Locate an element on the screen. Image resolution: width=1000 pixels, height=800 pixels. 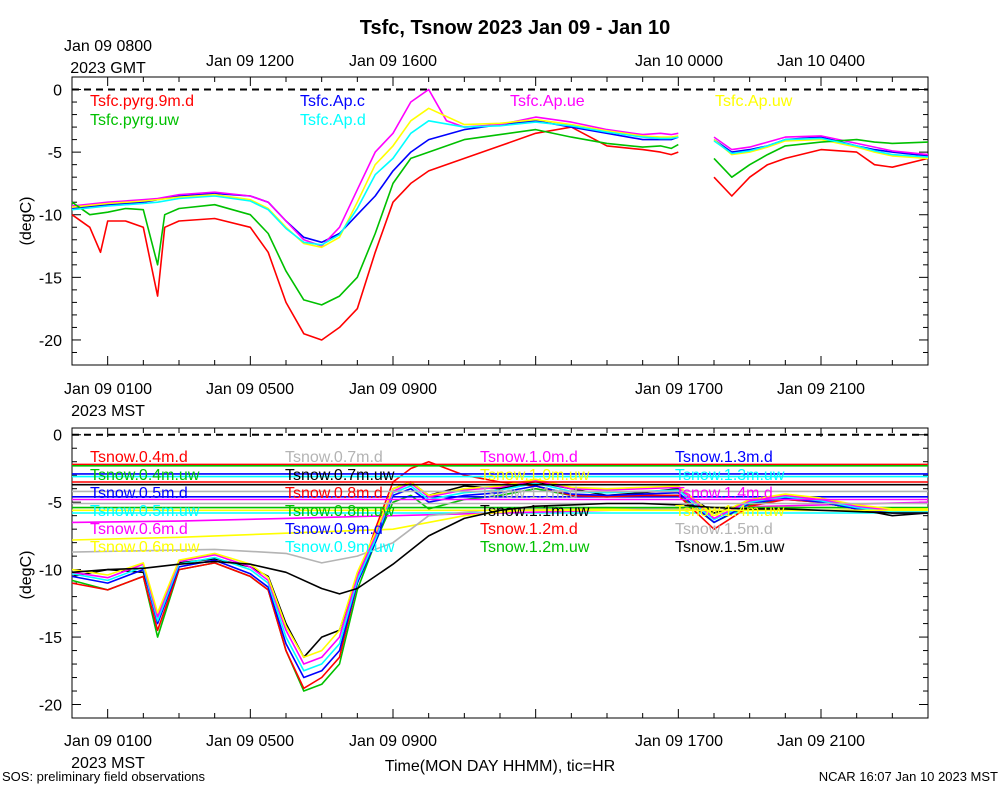
legend-label: Tsnow.0.7m.d is located at coordinates (334, 457).